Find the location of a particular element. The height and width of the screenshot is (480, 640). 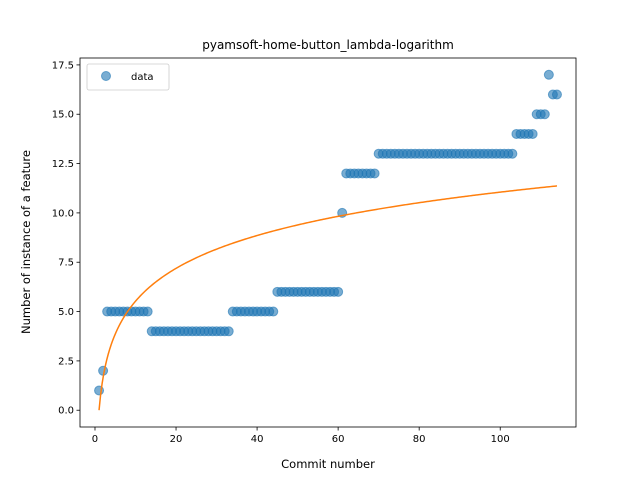

y-tick-label: 12.5 is located at coordinates (63, 164).